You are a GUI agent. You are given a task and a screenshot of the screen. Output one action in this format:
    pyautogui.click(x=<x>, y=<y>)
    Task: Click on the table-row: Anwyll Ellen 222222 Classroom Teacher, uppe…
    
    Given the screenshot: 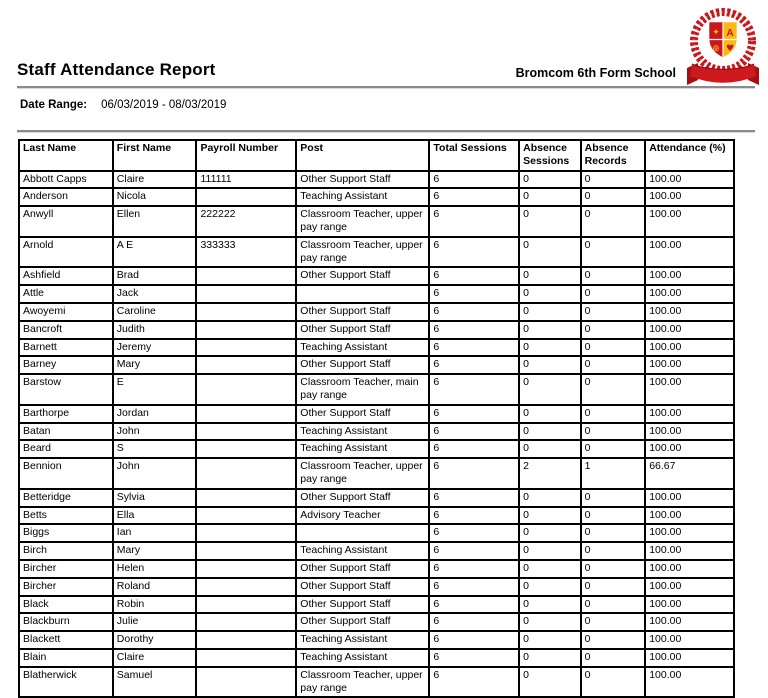 What is the action you would take?
    pyautogui.click(x=376, y=221)
    